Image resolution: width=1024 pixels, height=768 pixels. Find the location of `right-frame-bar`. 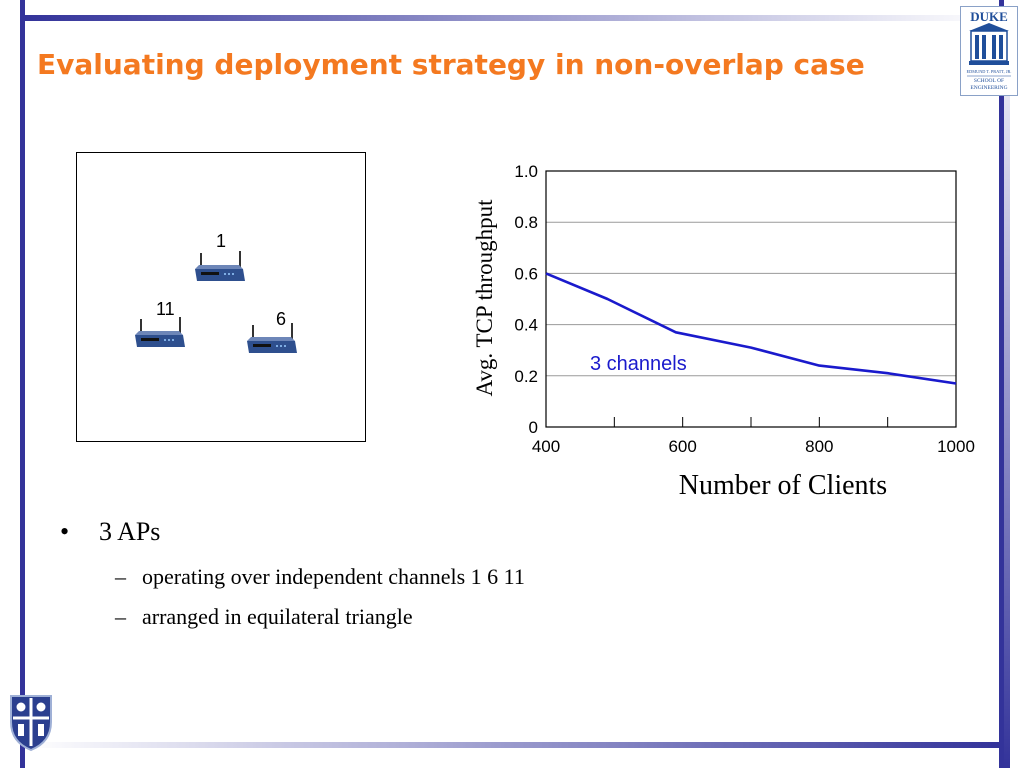

right-frame-bar is located at coordinates (1001, 384).